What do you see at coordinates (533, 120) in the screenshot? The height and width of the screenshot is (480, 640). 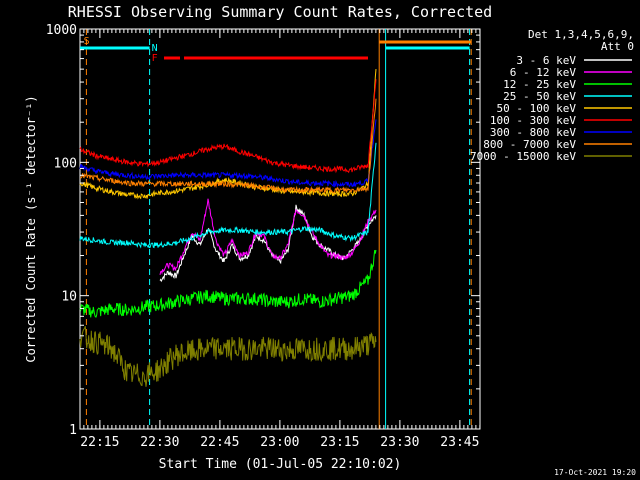 I see `legend-label: 100 - 300 keV` at bounding box center [533, 120].